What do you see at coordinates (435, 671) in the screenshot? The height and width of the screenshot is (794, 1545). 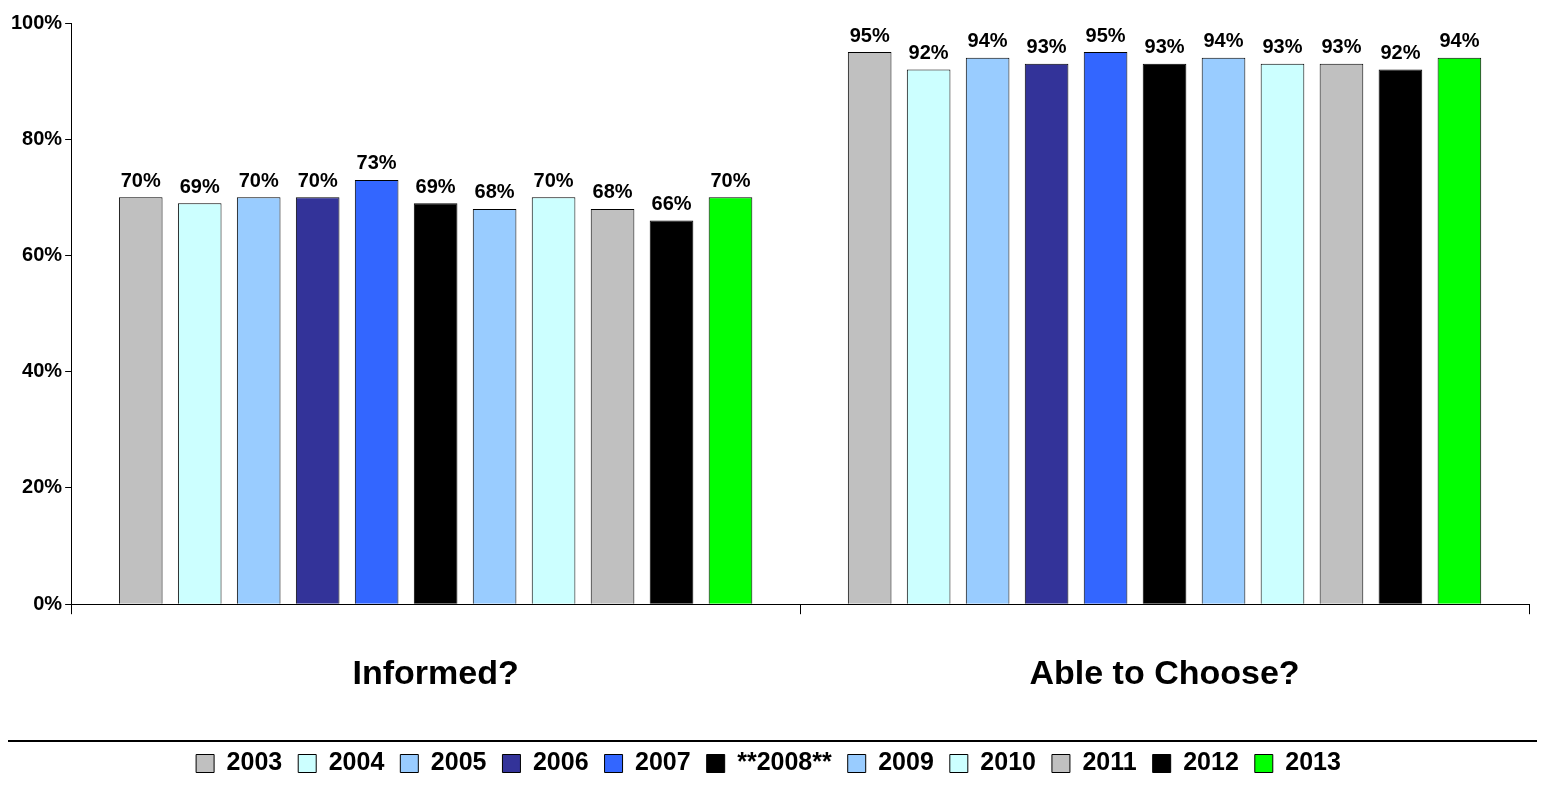 I see `x-tick-label: Informed?` at bounding box center [435, 671].